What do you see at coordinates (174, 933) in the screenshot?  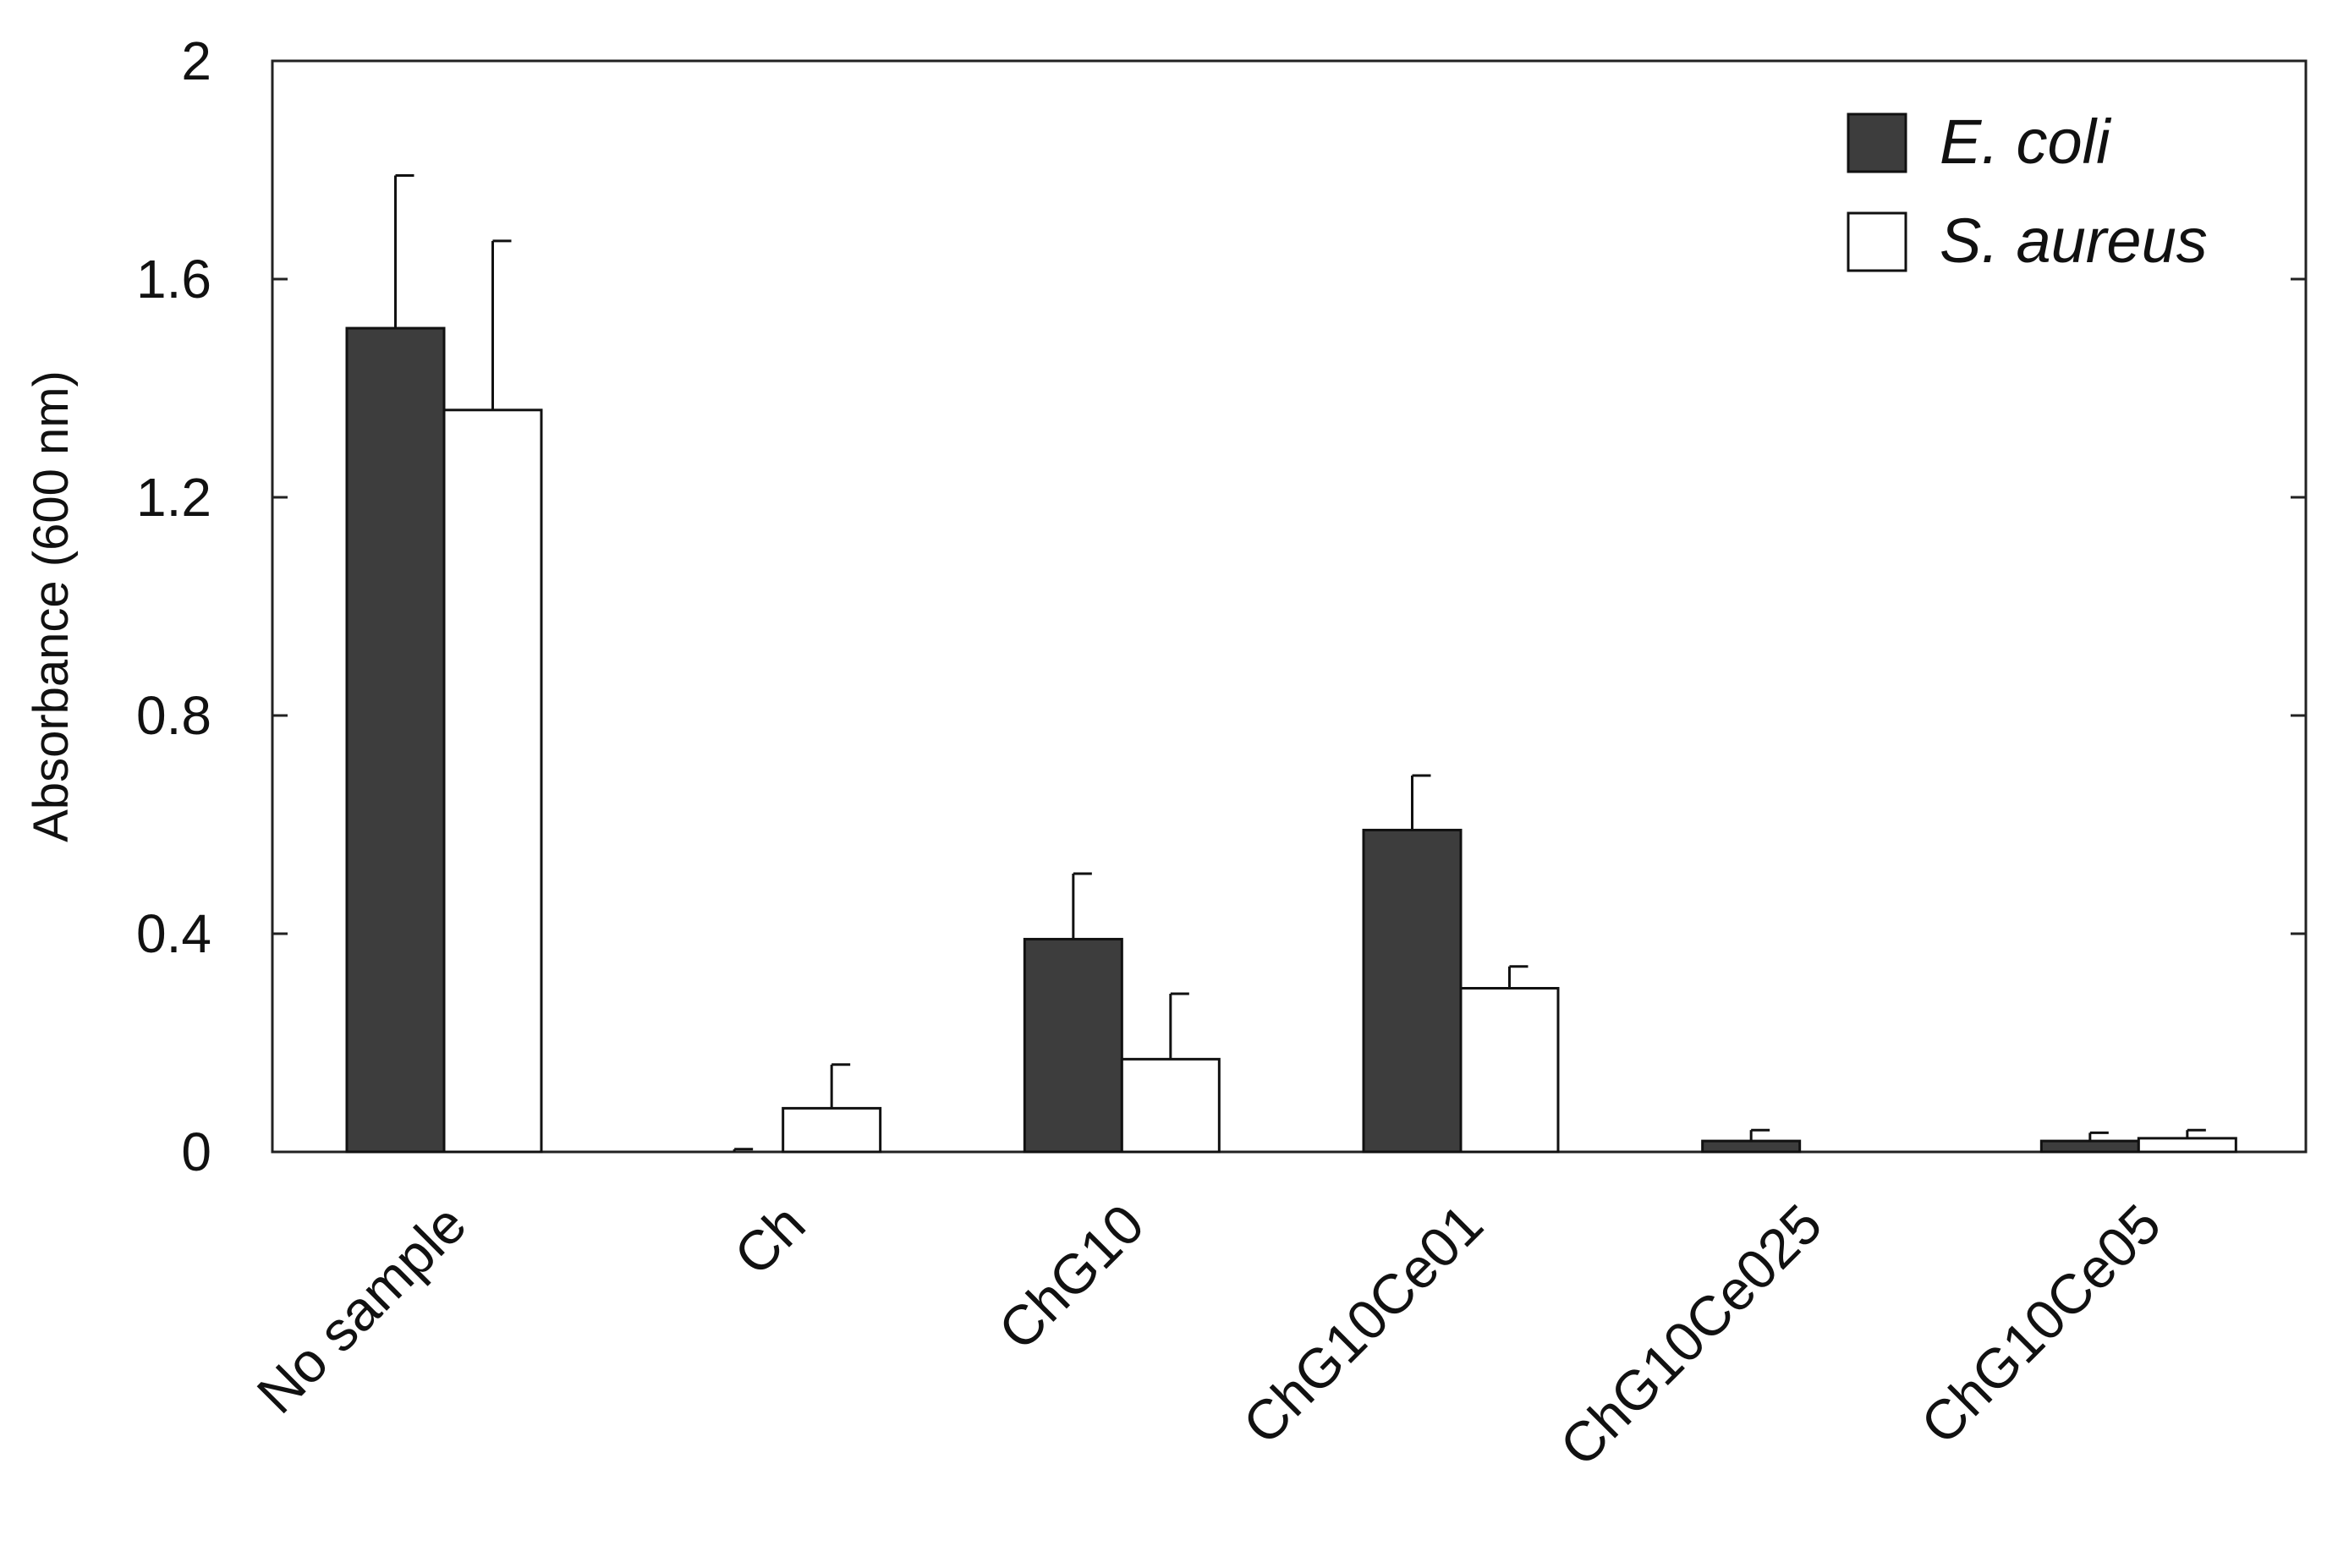 I see `y-tick-label: 0.4` at bounding box center [174, 933].